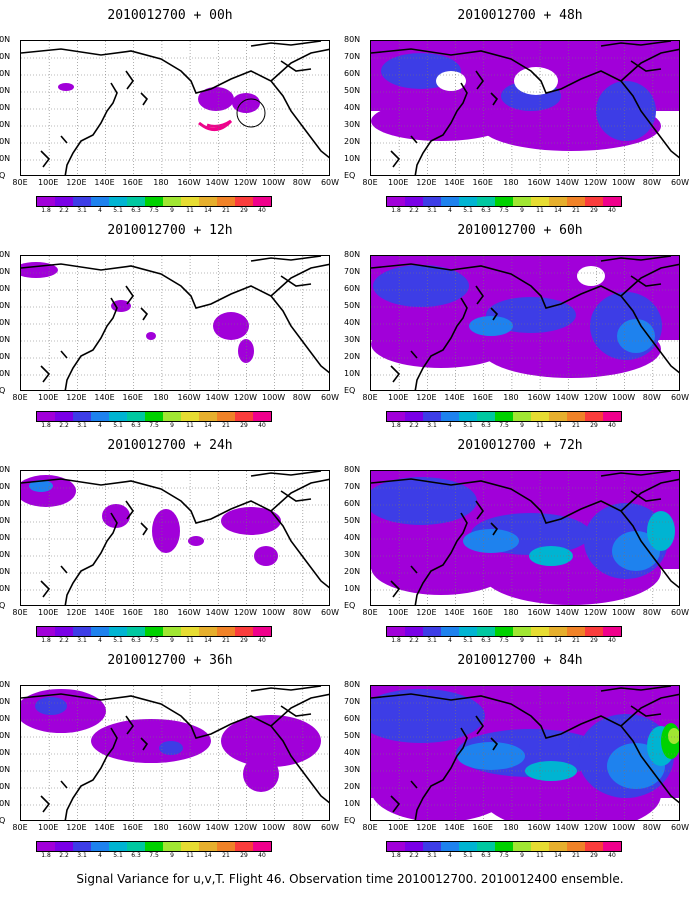  Describe the element at coordinates (352, 271) in the screenshot. I see `lat-tick-label: 70N` at that location.